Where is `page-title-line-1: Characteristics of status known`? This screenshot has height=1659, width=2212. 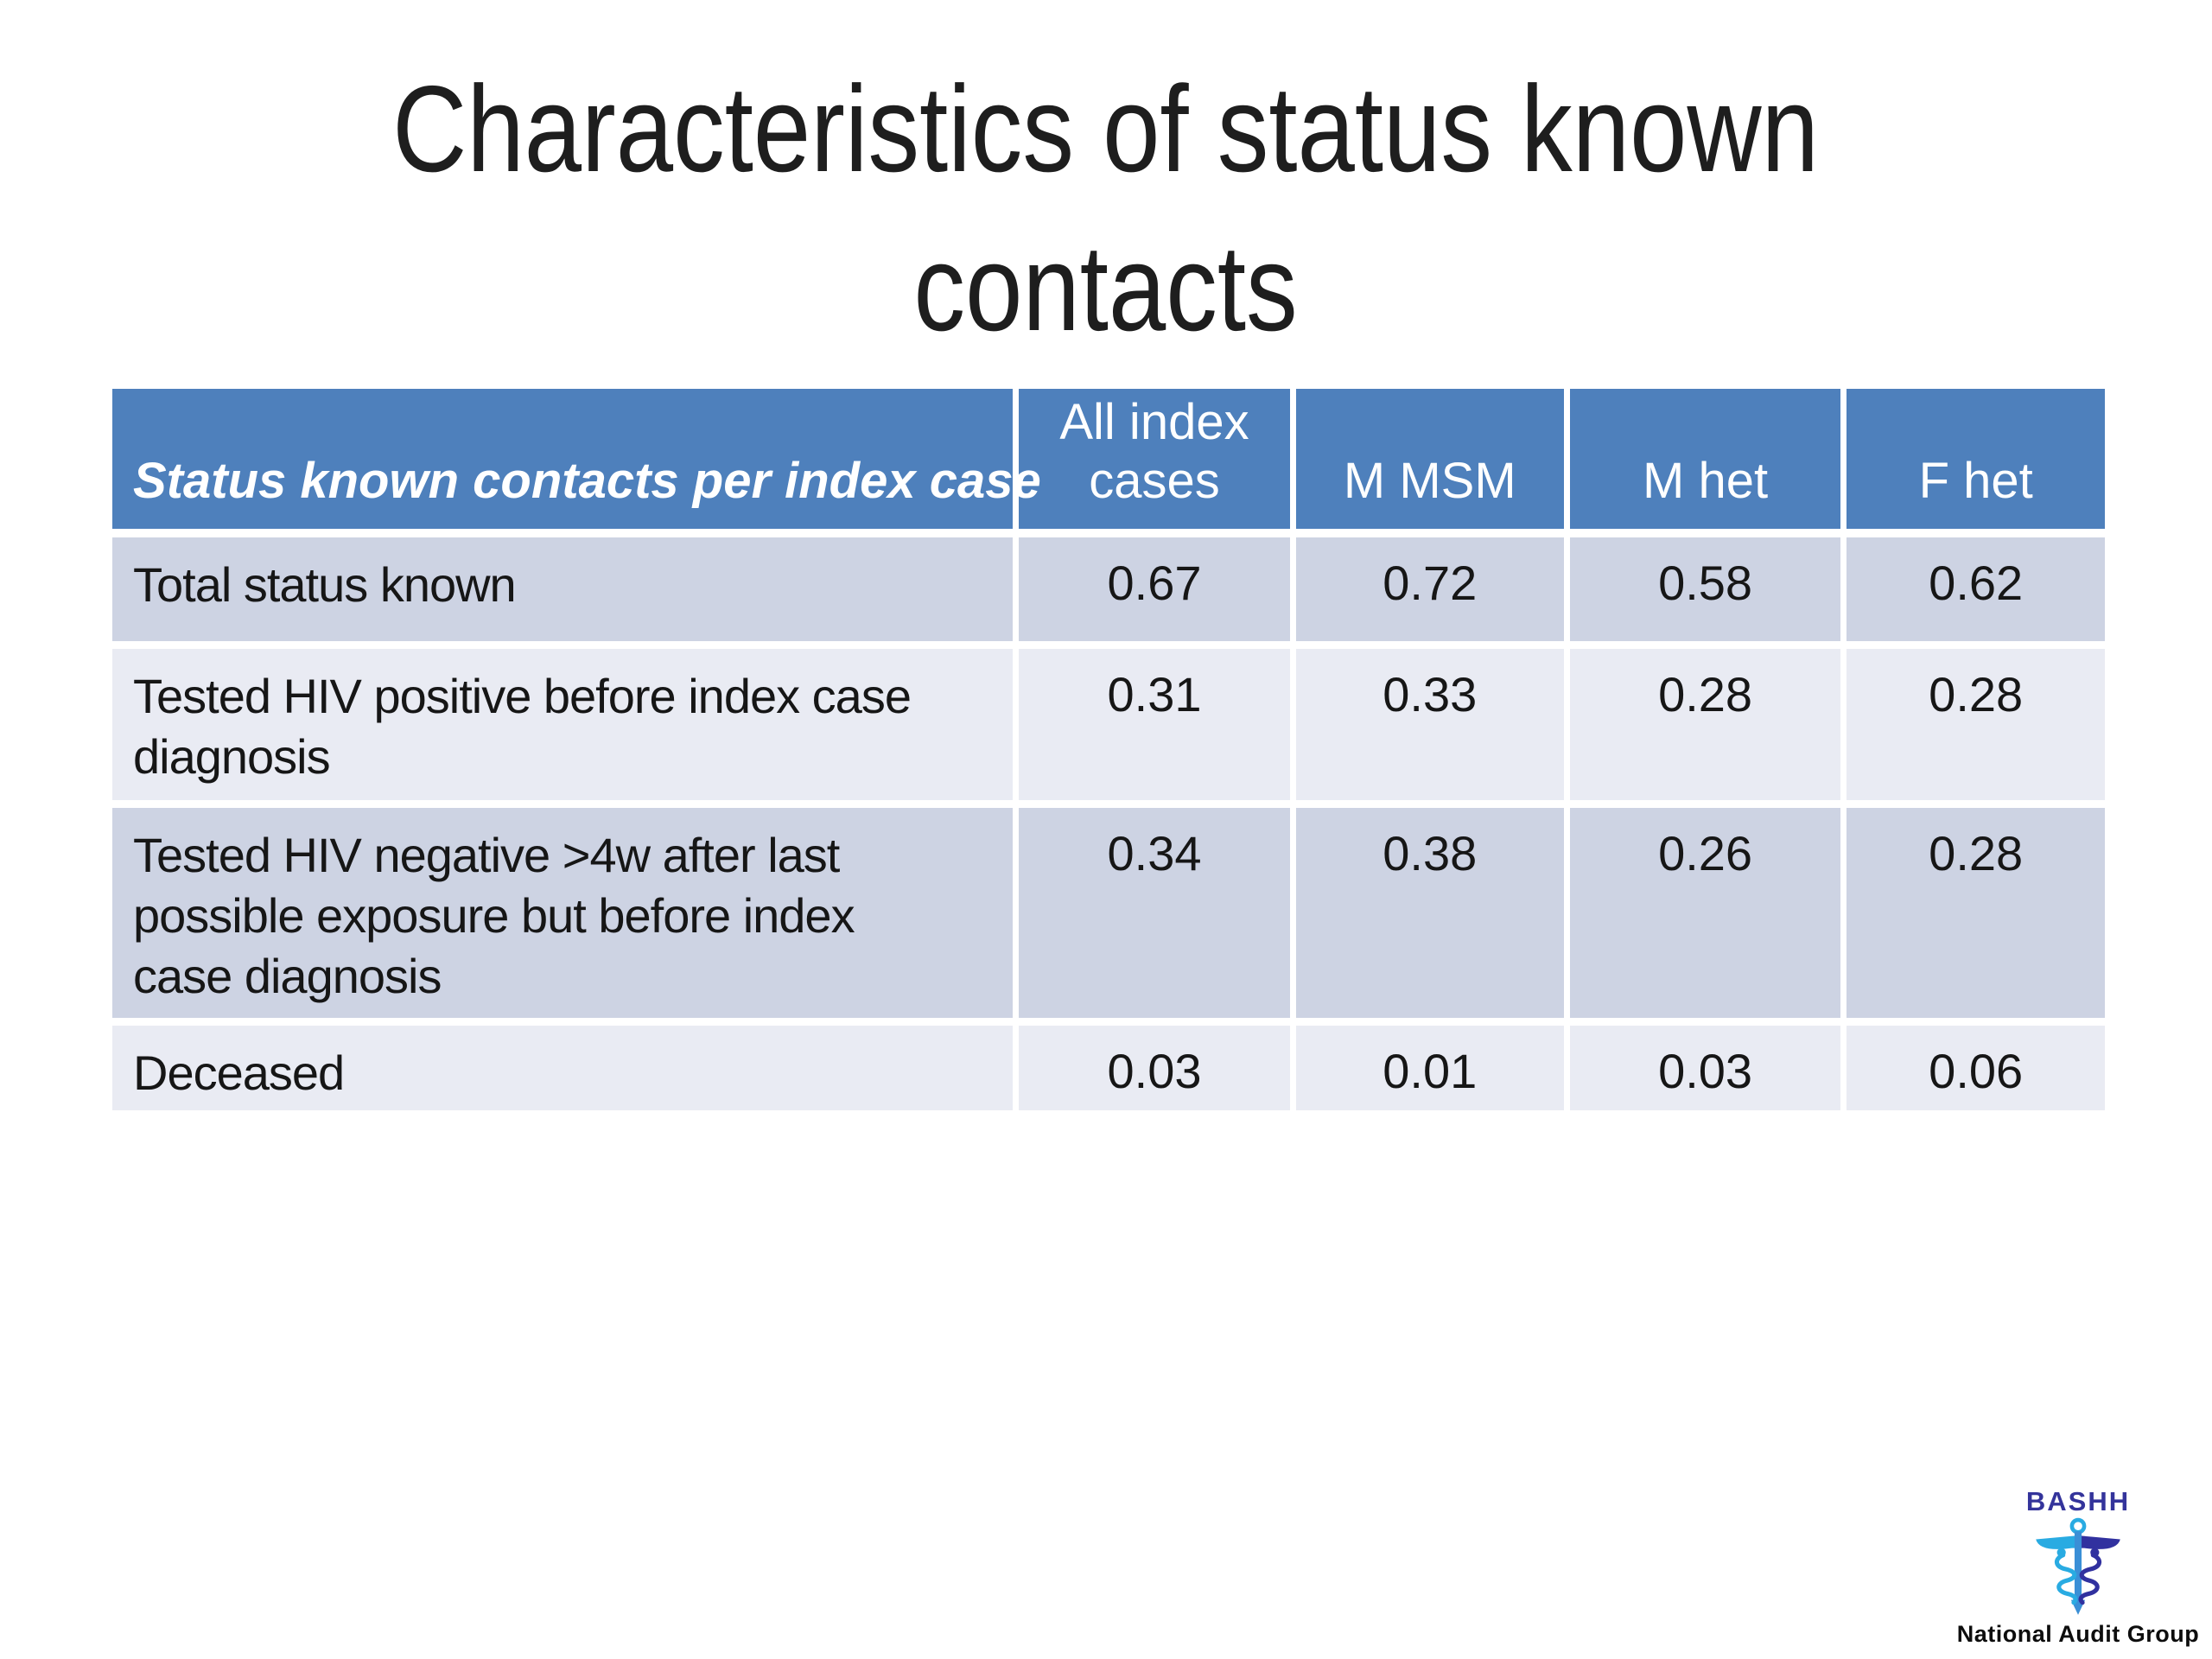 page-title-line-1: Characteristics of status known is located at coordinates (1106, 129).